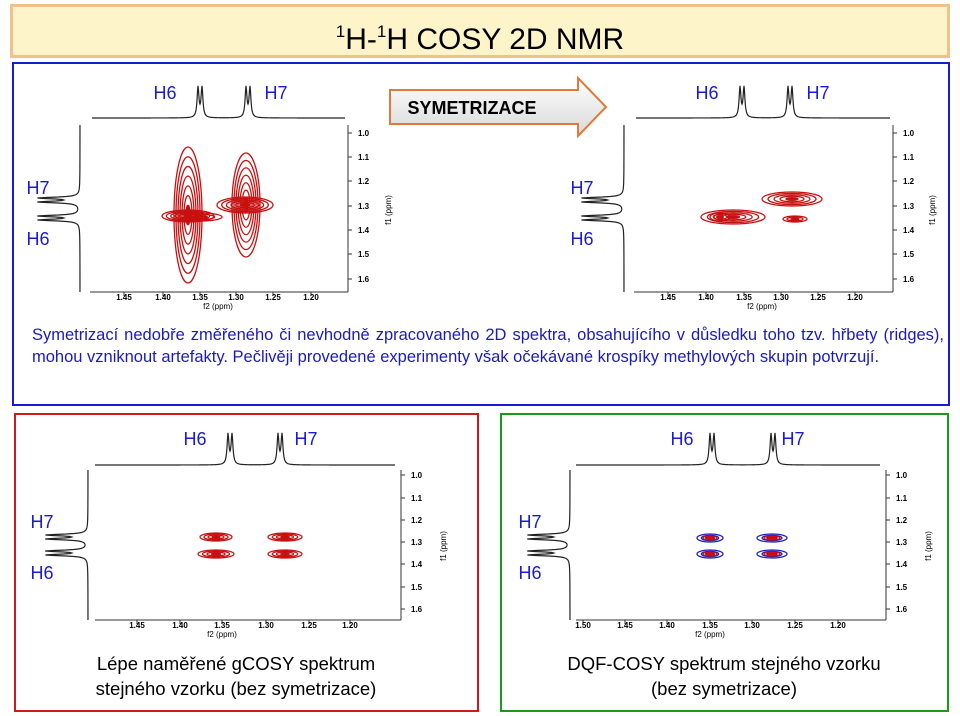 This screenshot has width=960, height=716. I want to click on f1-label: f1 (ppm), so click(388, 210).